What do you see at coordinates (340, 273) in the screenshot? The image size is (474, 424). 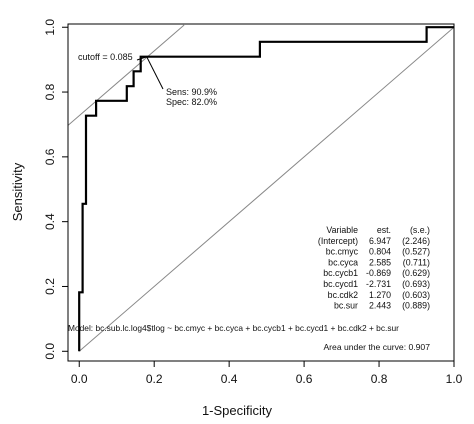 I see `table-cell: bc.cycb1` at bounding box center [340, 273].